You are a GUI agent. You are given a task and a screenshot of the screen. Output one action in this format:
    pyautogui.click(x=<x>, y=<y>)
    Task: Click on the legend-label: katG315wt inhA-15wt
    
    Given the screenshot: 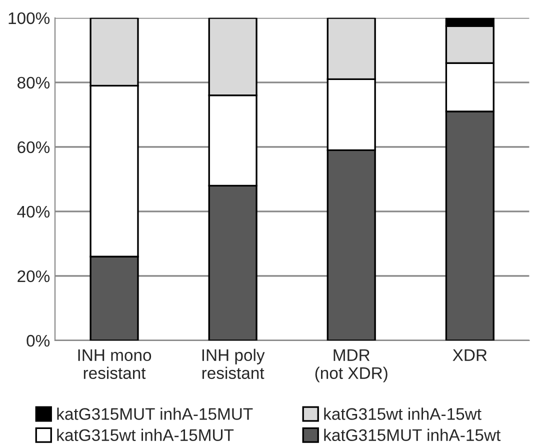 What is the action you would take?
    pyautogui.click(x=403, y=414)
    